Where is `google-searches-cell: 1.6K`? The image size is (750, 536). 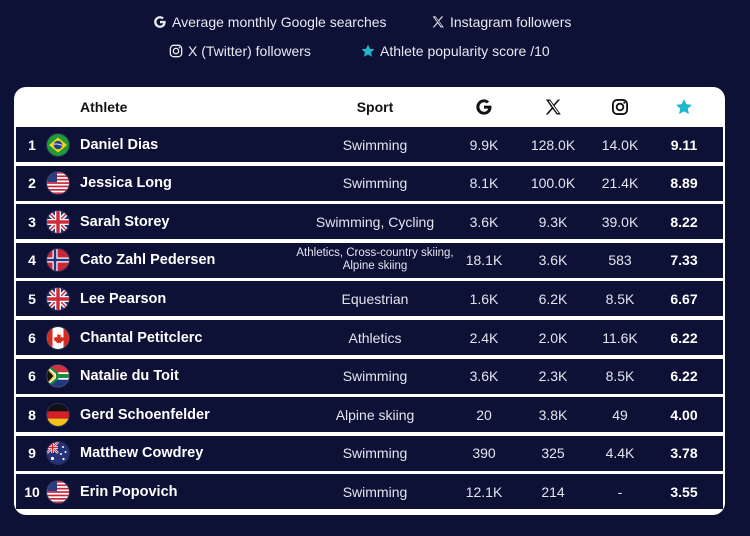
google-searches-cell: 1.6K is located at coordinates (484, 298).